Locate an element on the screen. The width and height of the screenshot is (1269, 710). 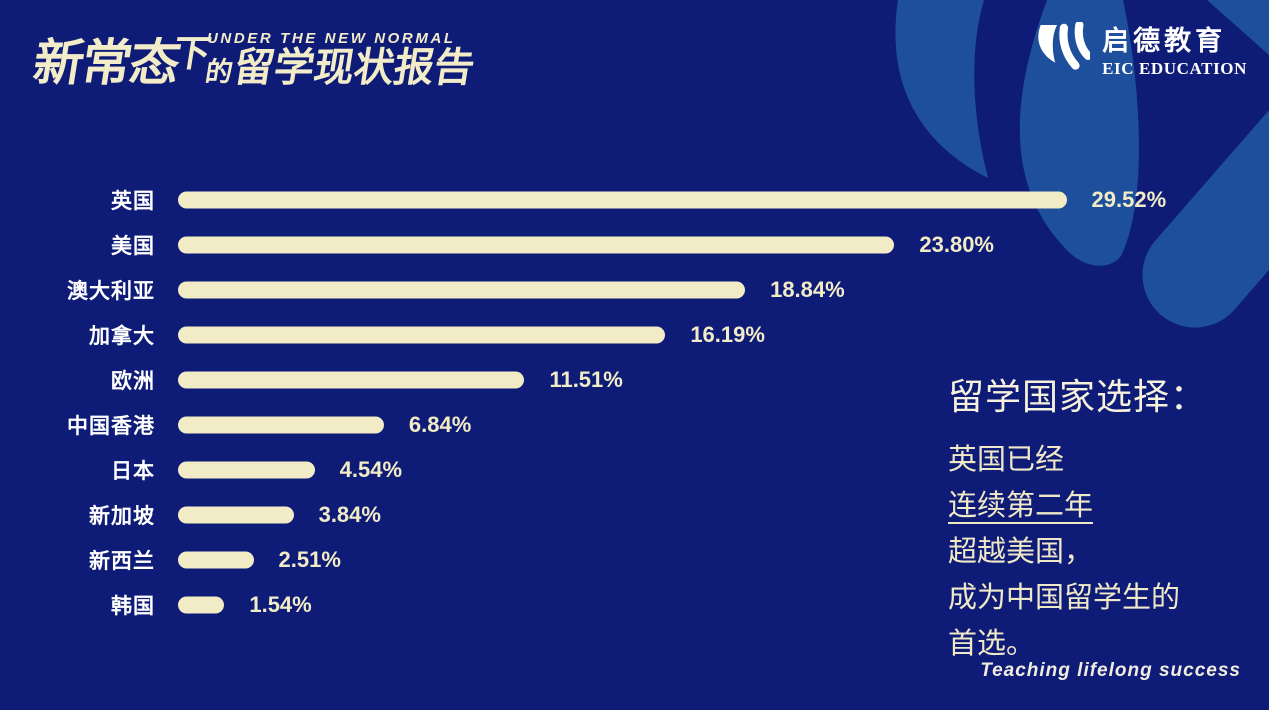
brand-logo: 启德教育 EIC EDUCATION is located at coordinates (1139, 53).